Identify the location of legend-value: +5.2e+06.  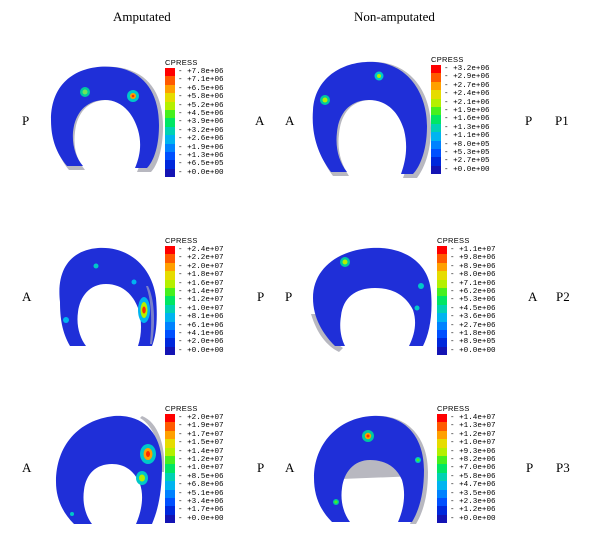
(200, 106).